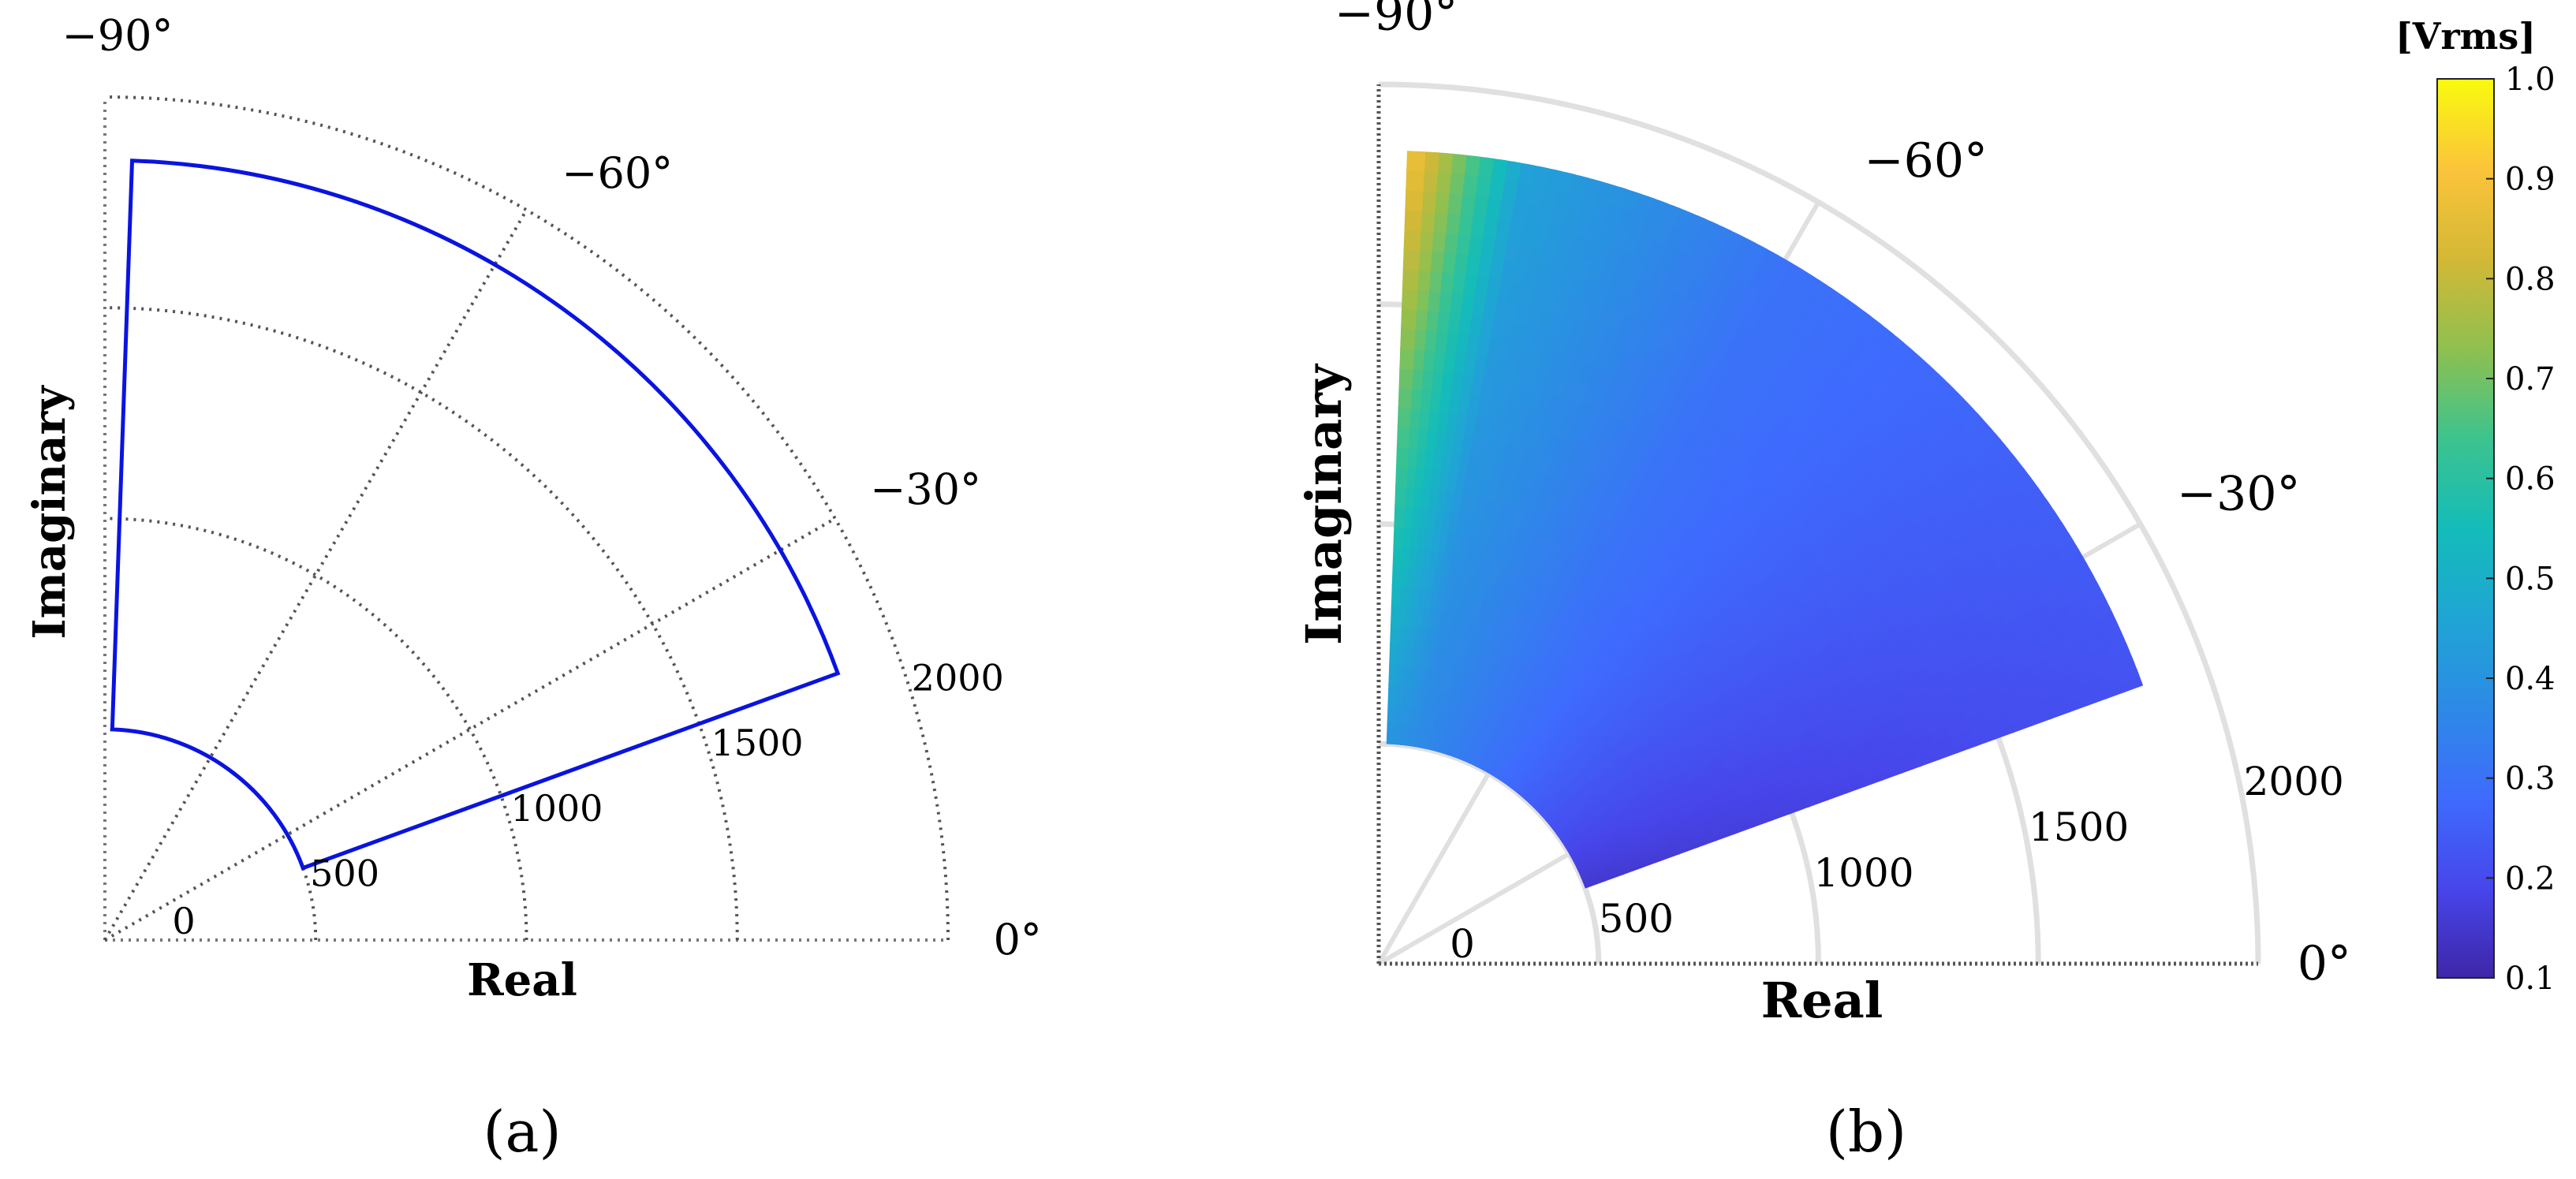 The height and width of the screenshot is (1179, 2576). I want to click on colorbar-tick-label: 0.8, so click(2530, 279).